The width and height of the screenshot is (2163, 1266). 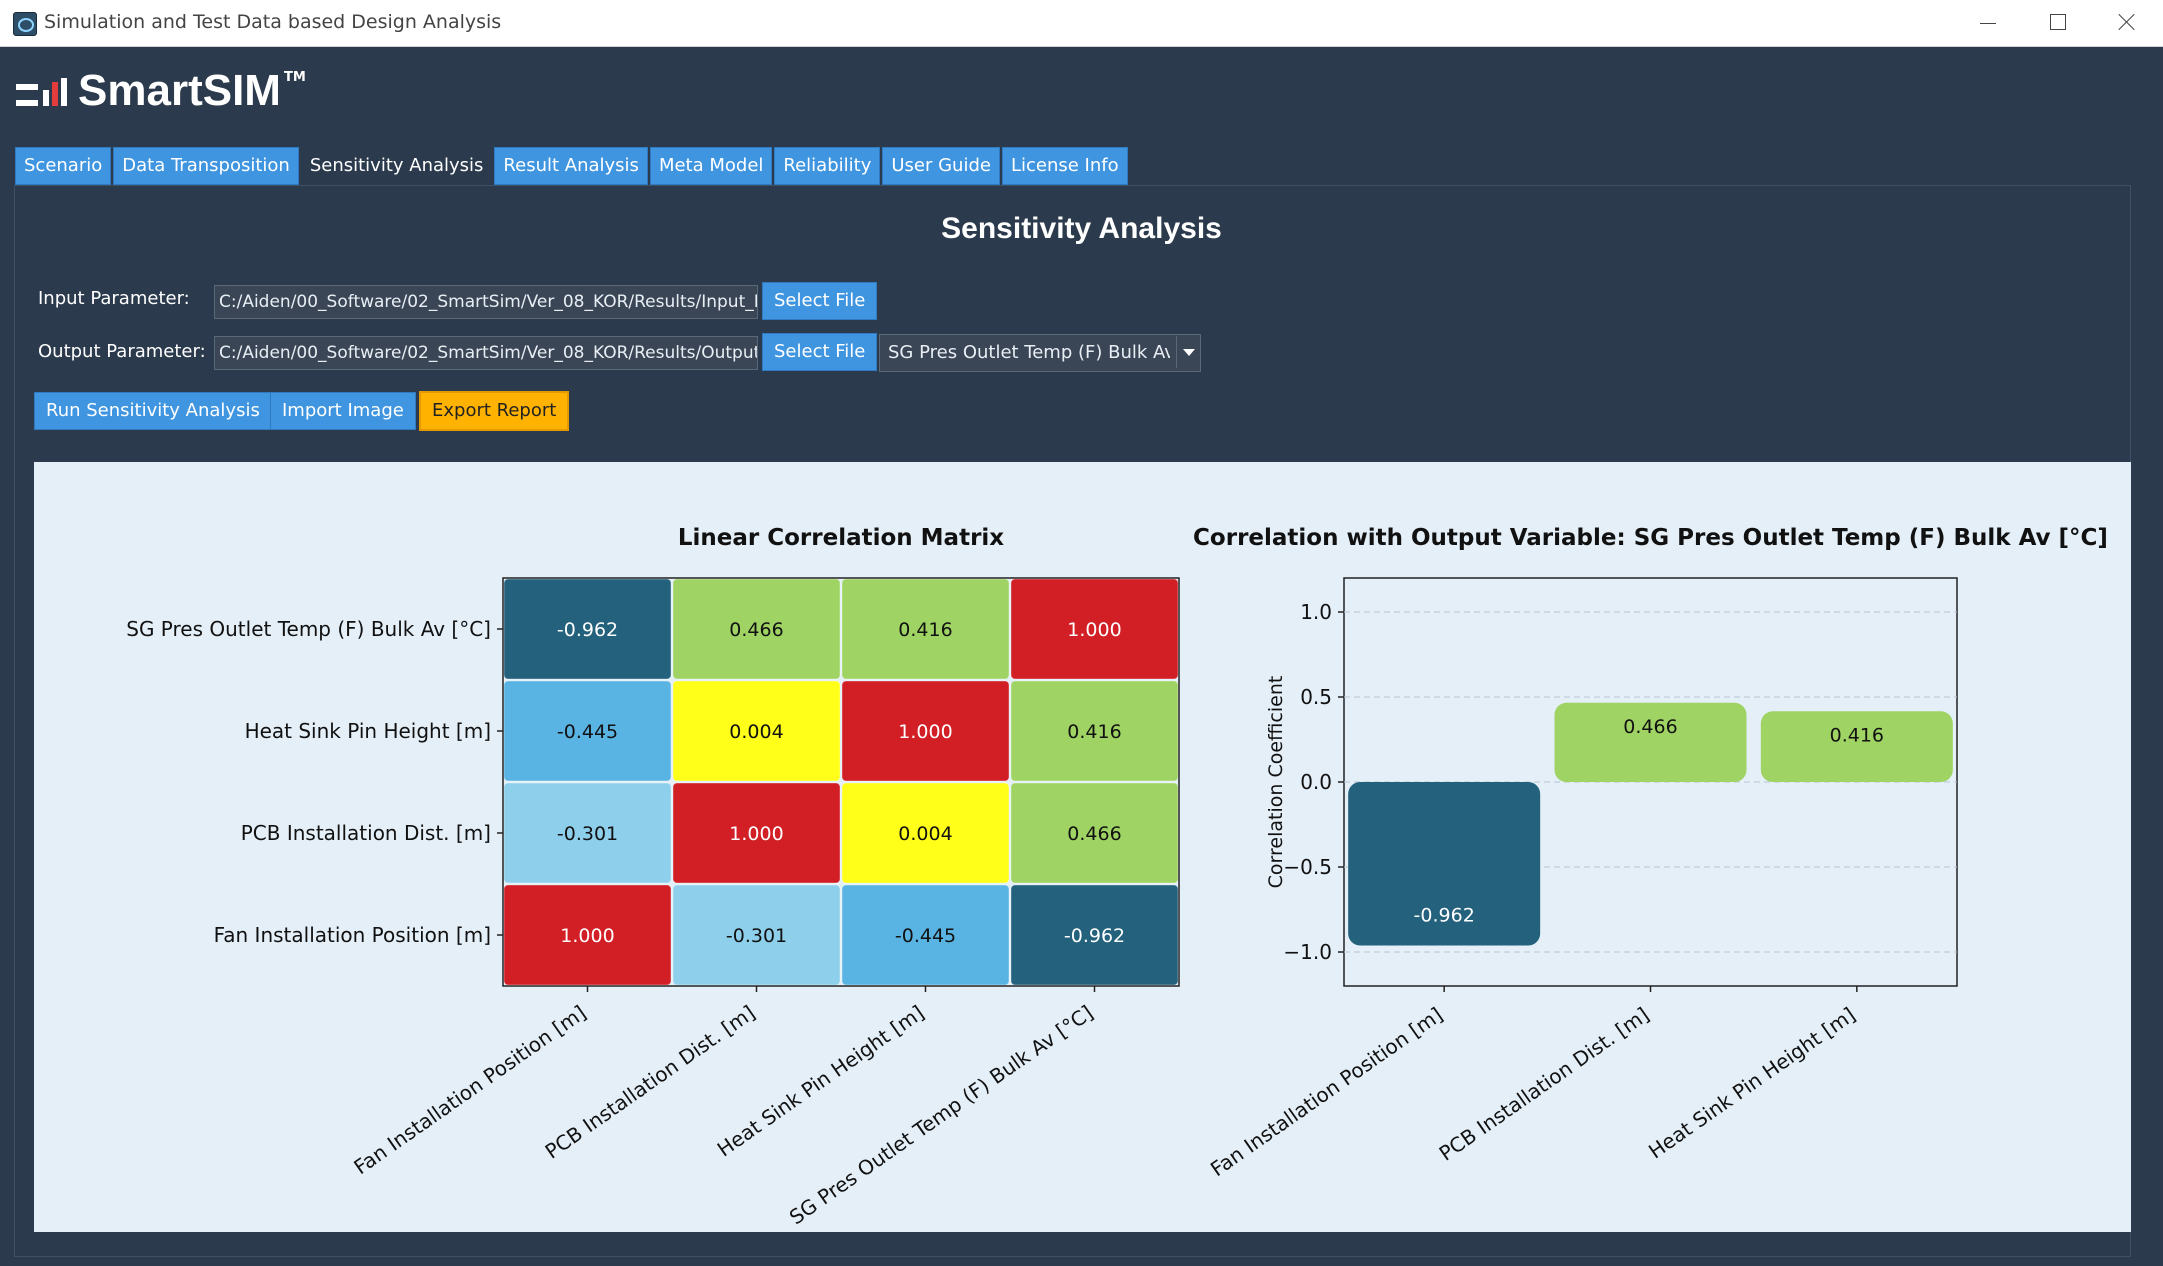 What do you see at coordinates (1544, 1083) in the screenshot?
I see `bar-chart-xtick-label: PCB Installation Dist. [m]` at bounding box center [1544, 1083].